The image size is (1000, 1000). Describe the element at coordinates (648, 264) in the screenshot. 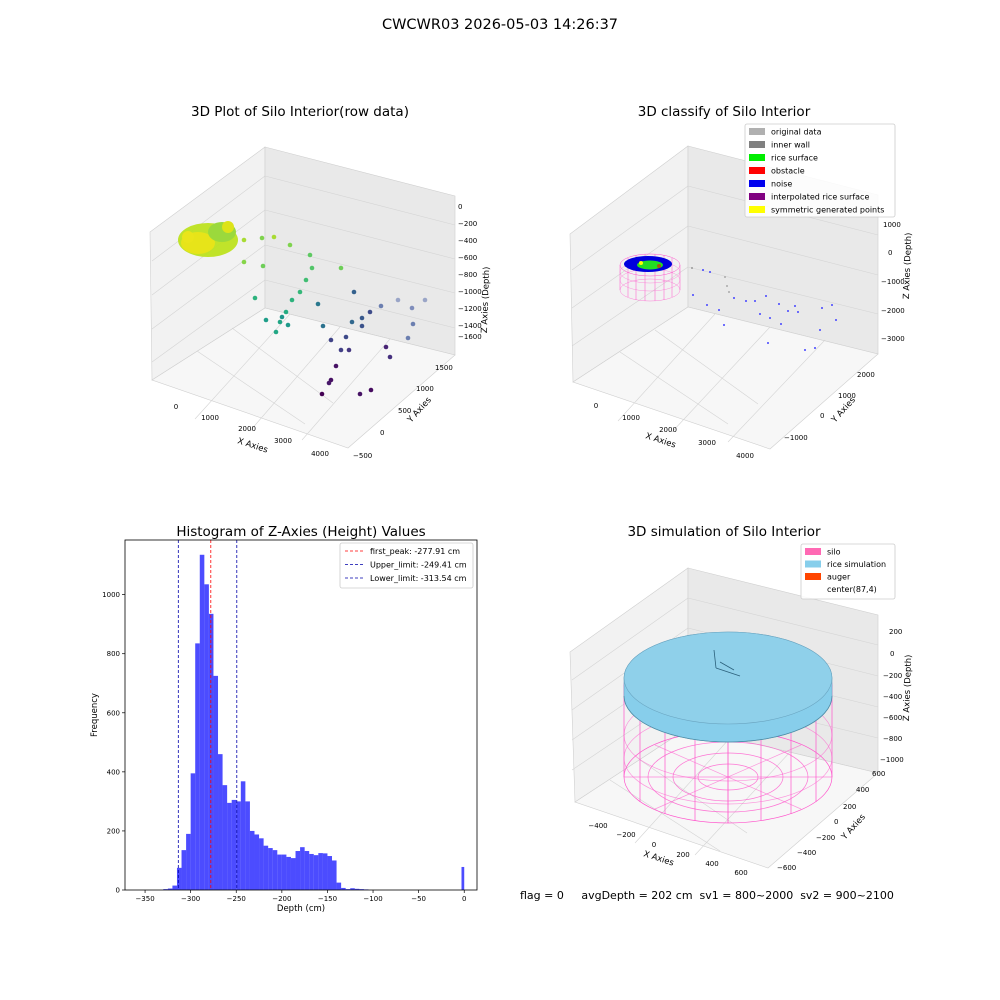

I see `rice-surface-points` at that location.